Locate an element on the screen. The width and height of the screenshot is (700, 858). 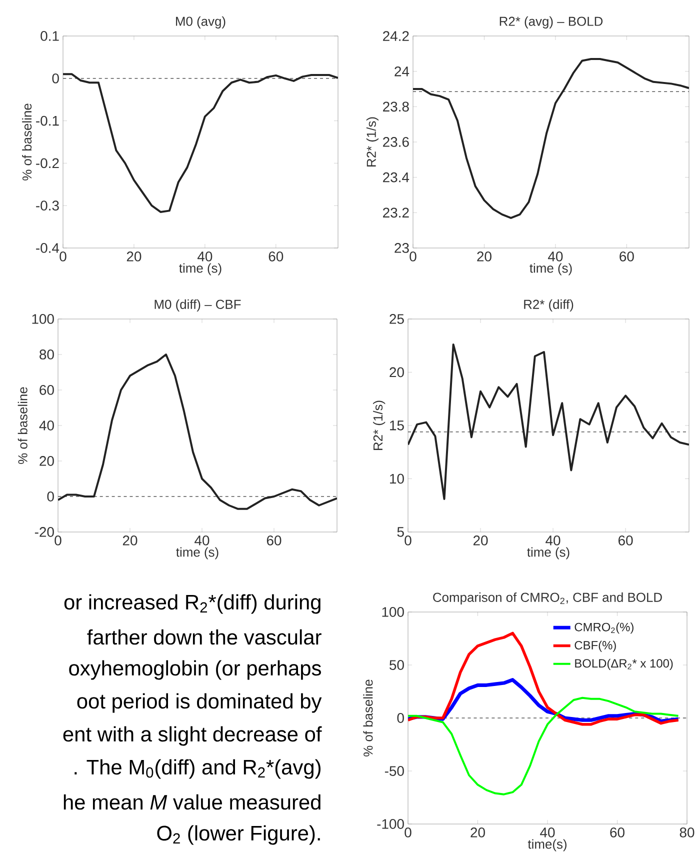
chart-title: M0 (diff) – CBF is located at coordinates (197, 305).